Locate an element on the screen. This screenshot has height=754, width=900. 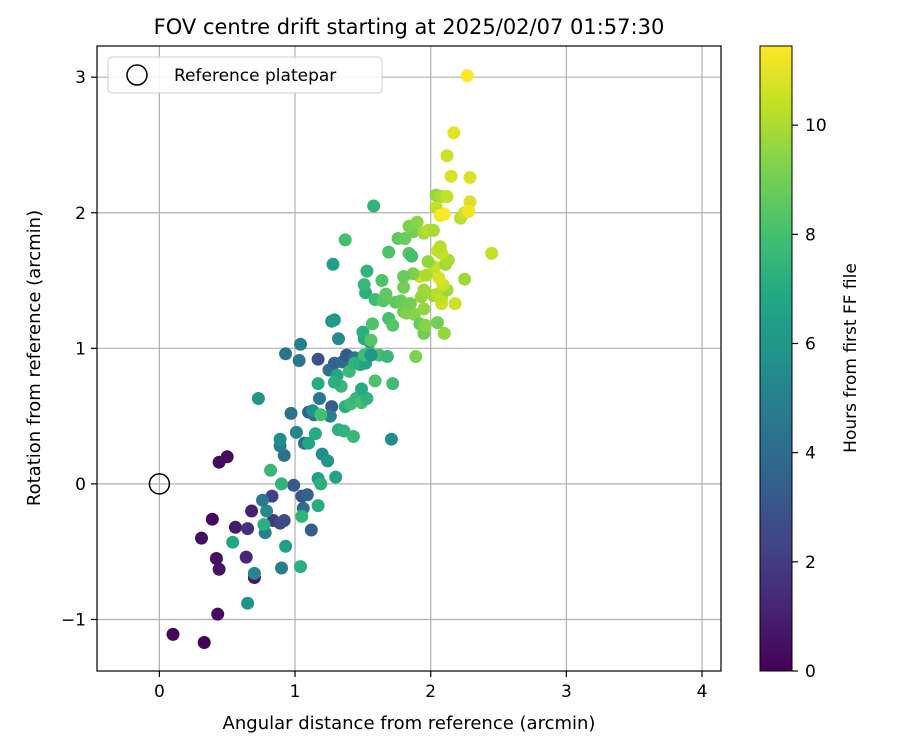
colorbar-tick-label: 8 is located at coordinates (810, 235).